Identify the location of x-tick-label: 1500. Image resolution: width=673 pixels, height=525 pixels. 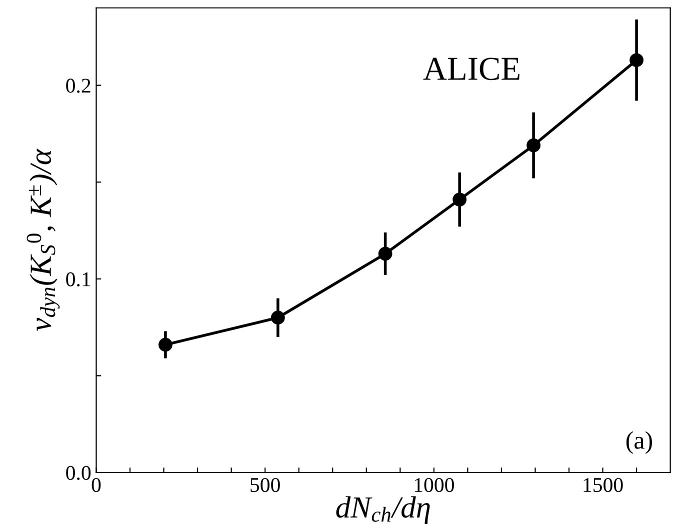
(603, 485).